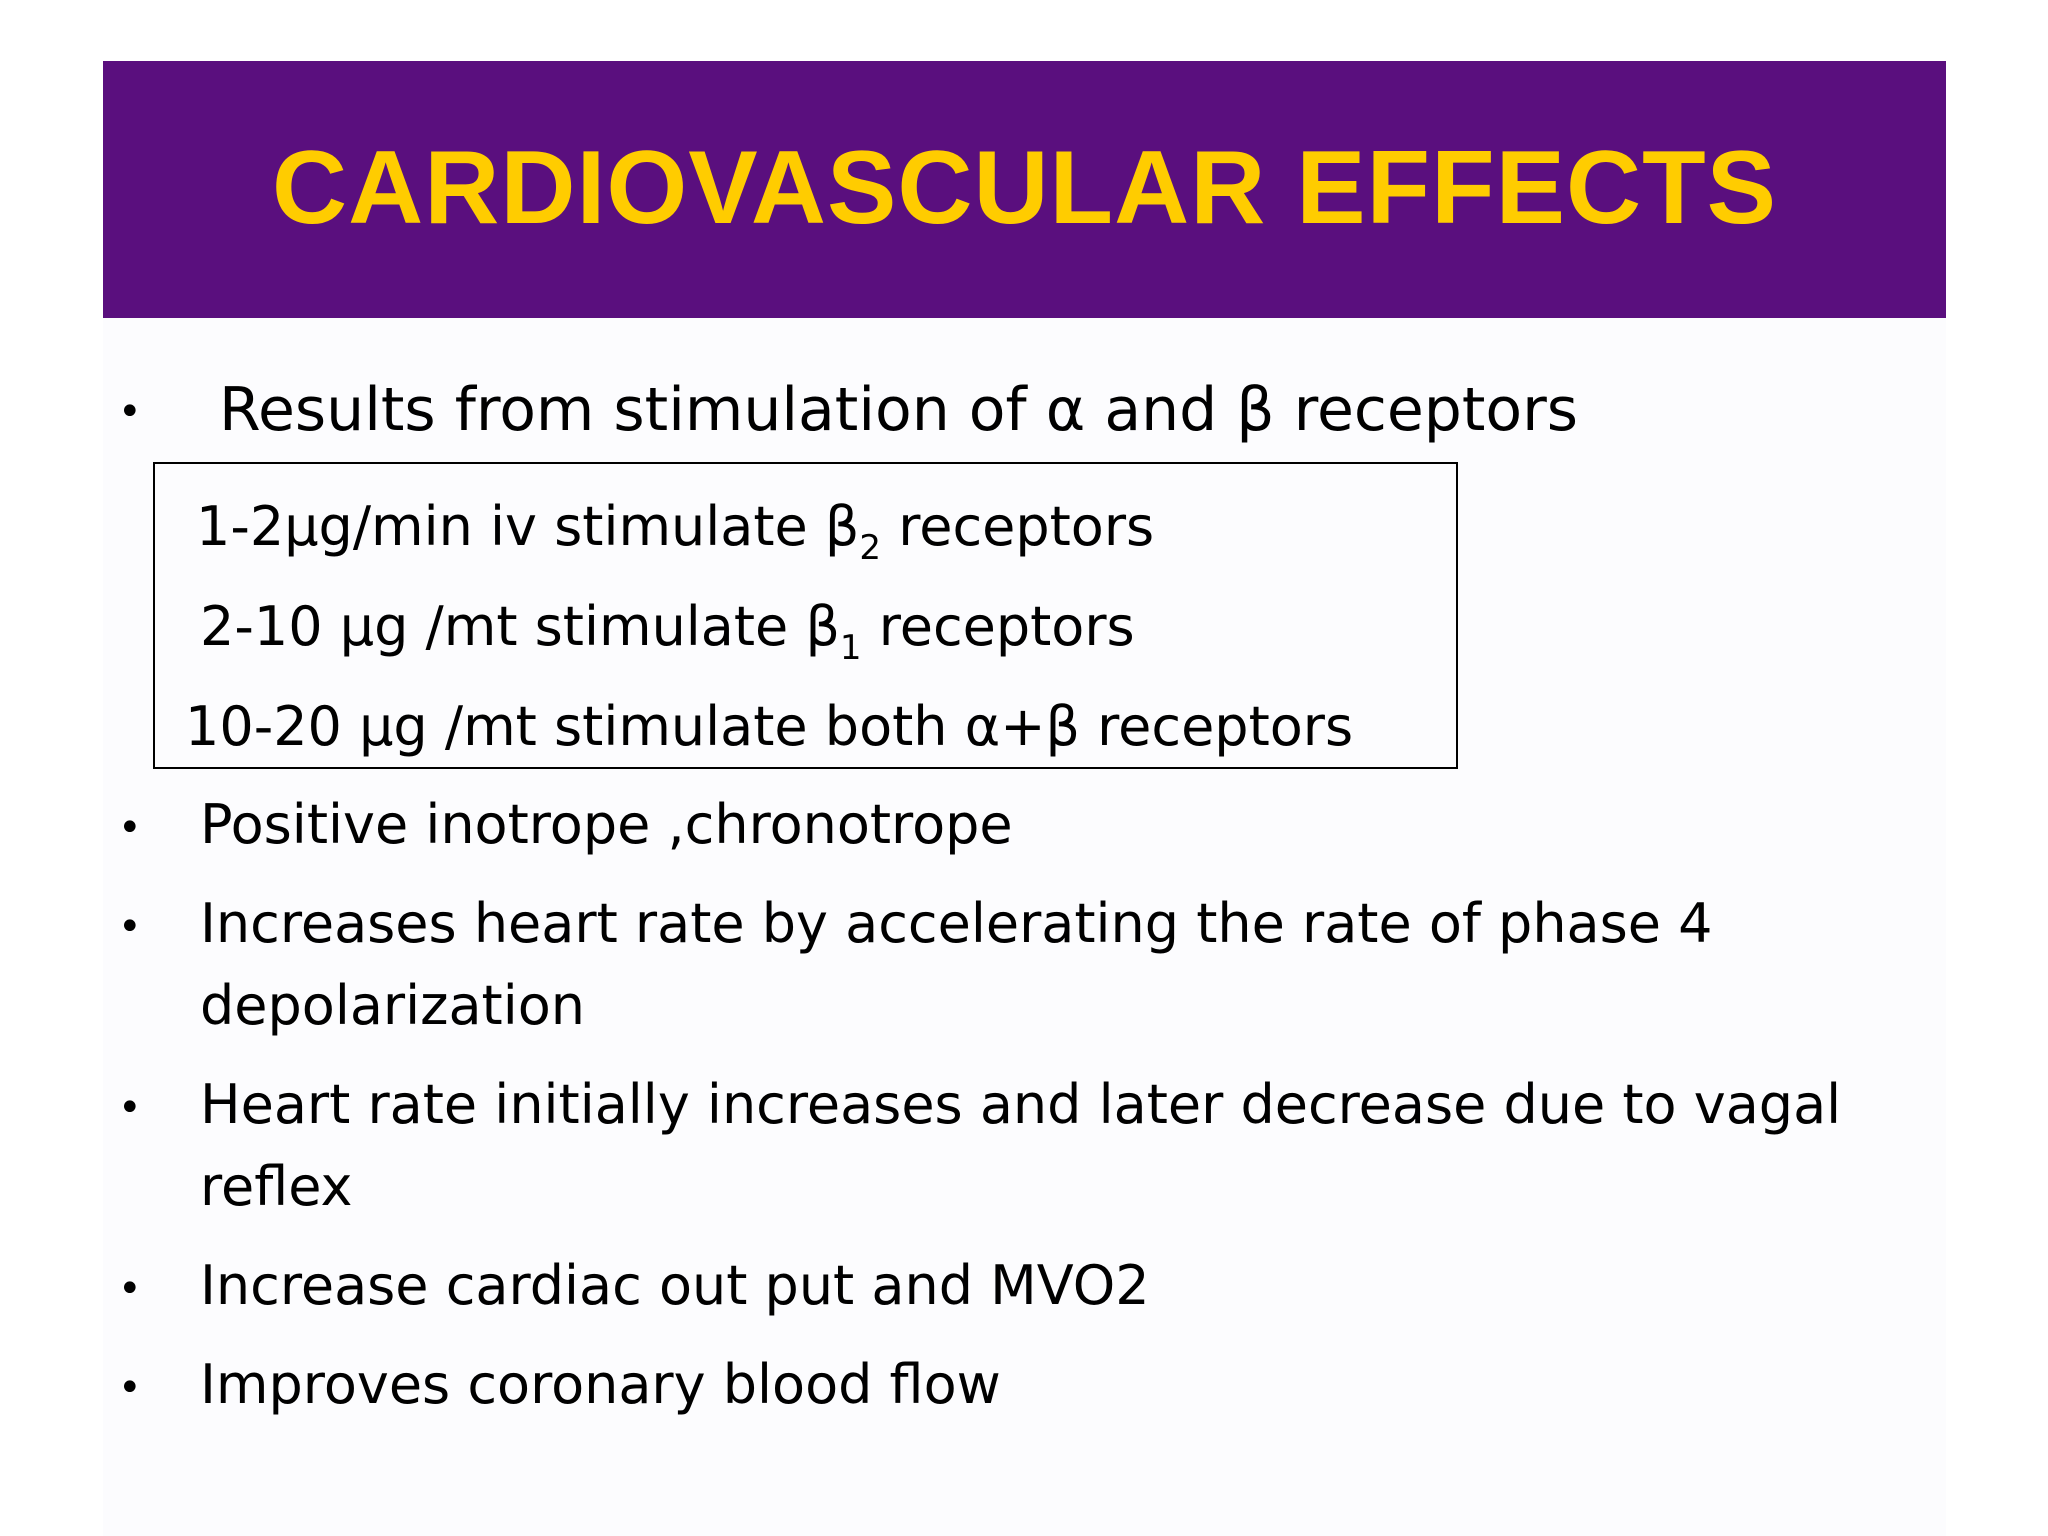 The image size is (2048, 1536). I want to click on dose-row-text: 2-10 μg /mt stimulate β, so click(520, 626).